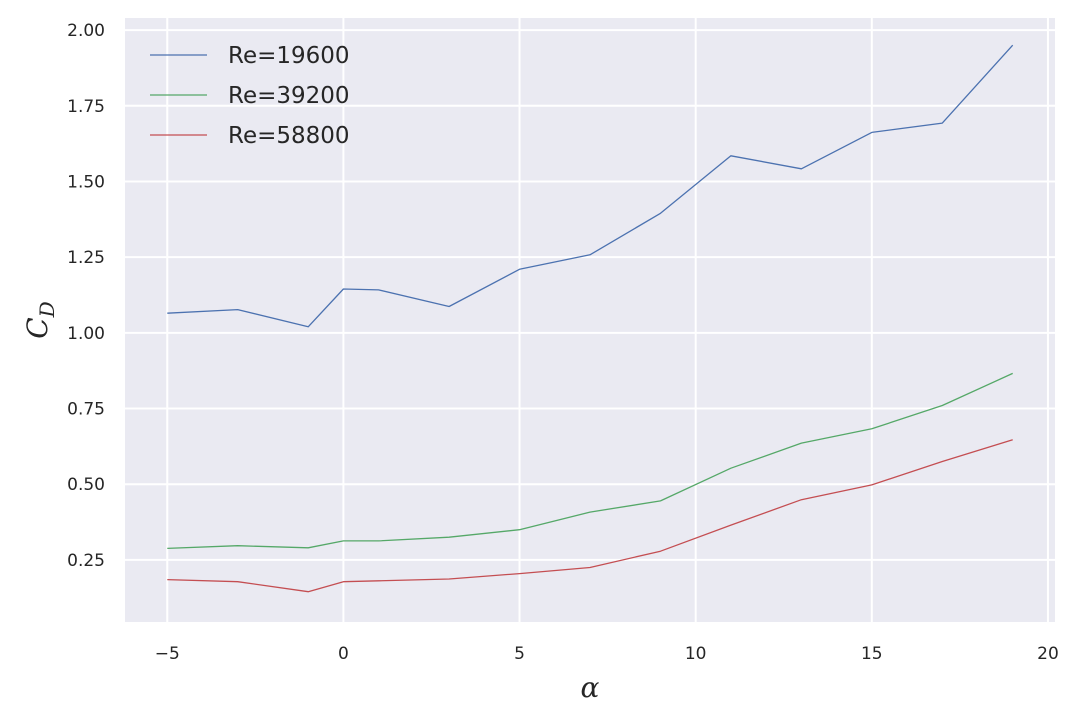 The image size is (1079, 722). Describe the element at coordinates (86, 334) in the screenshot. I see `y-tick-label: 1.00` at that location.